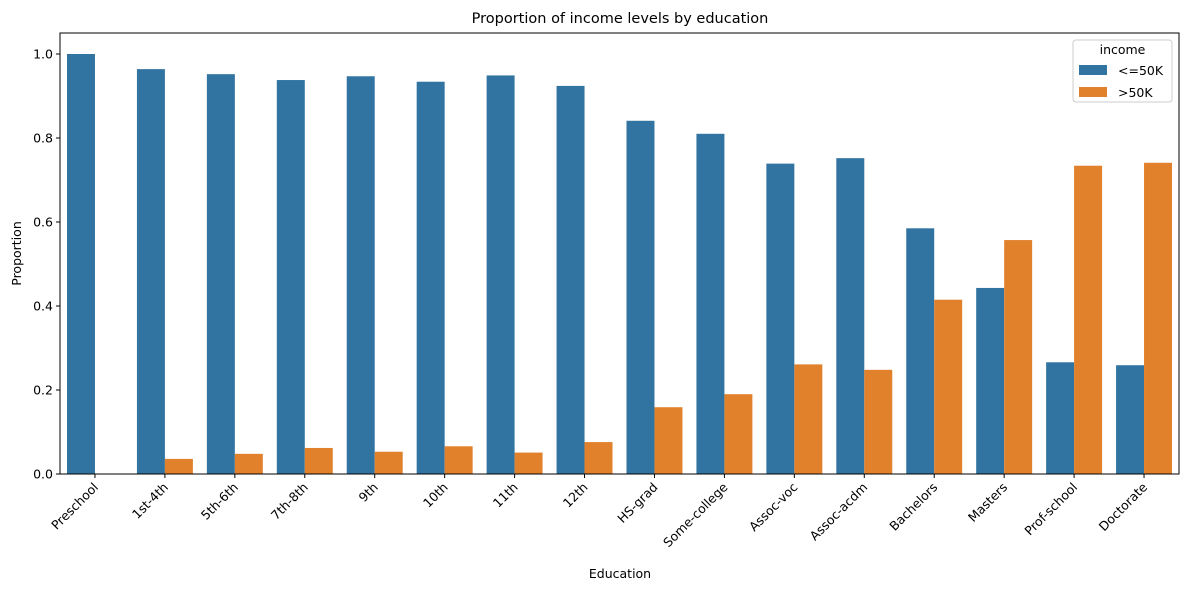  I want to click on chart-title: Proportion of income levels by education, so click(620, 19).